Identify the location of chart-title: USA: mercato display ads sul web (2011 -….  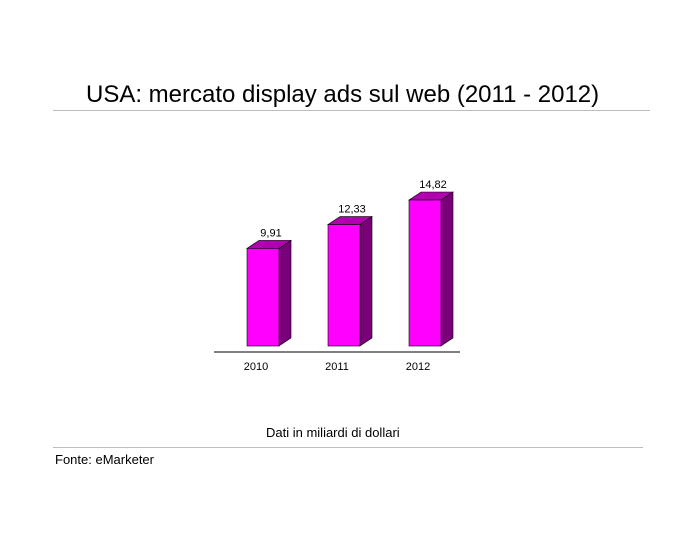
(343, 94).